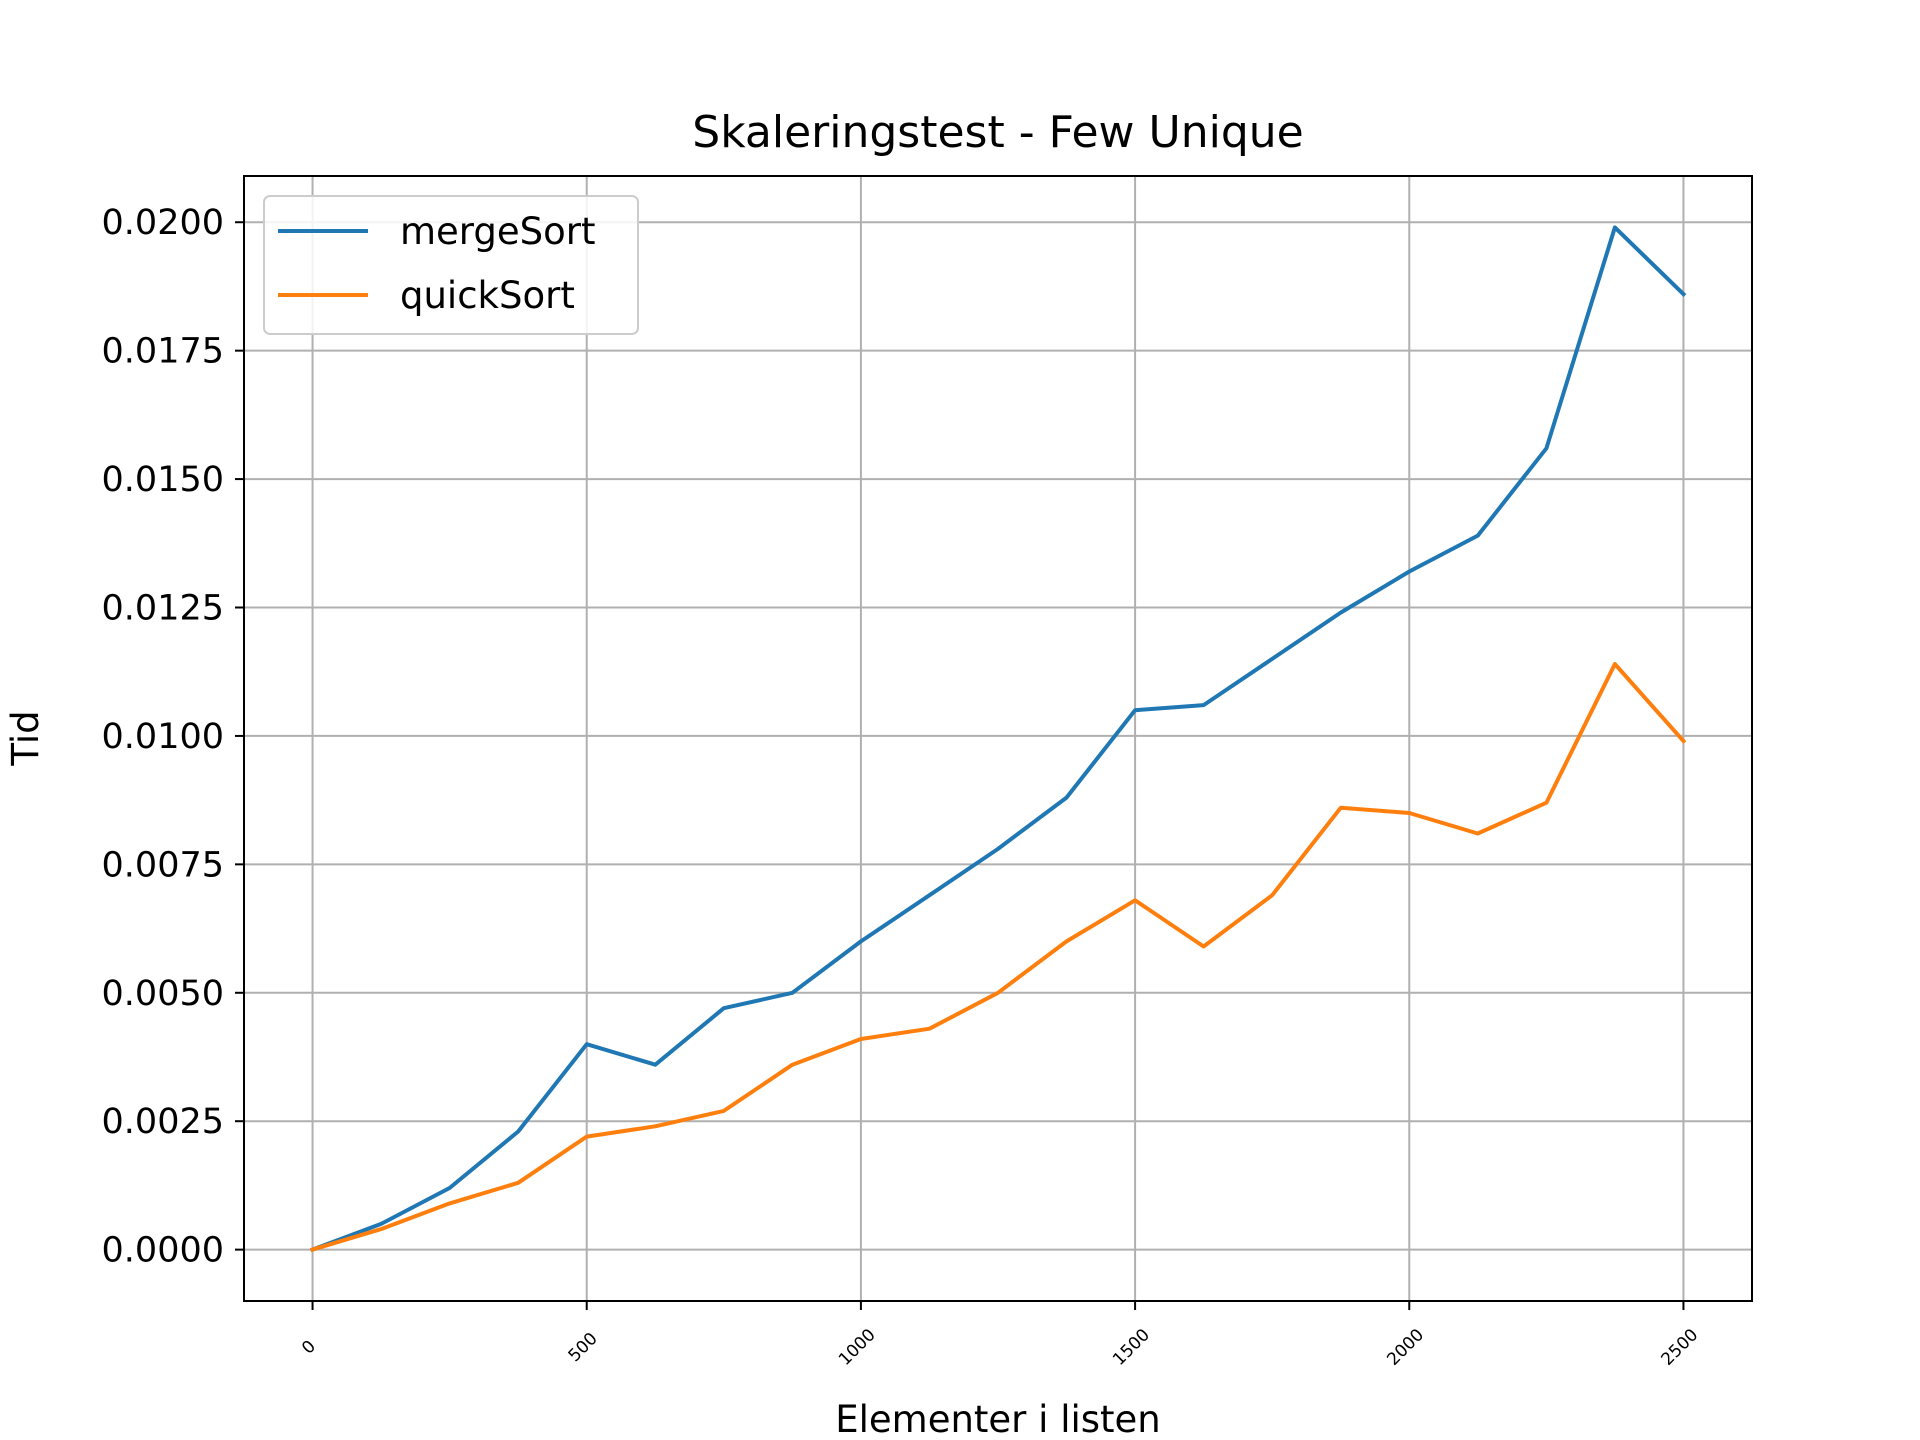  I want to click on legend-label-quicksort: quickSort, so click(487, 295).